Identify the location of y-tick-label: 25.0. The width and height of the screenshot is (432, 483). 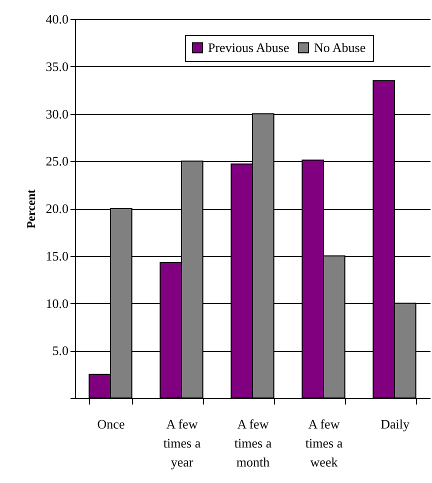
(57, 161).